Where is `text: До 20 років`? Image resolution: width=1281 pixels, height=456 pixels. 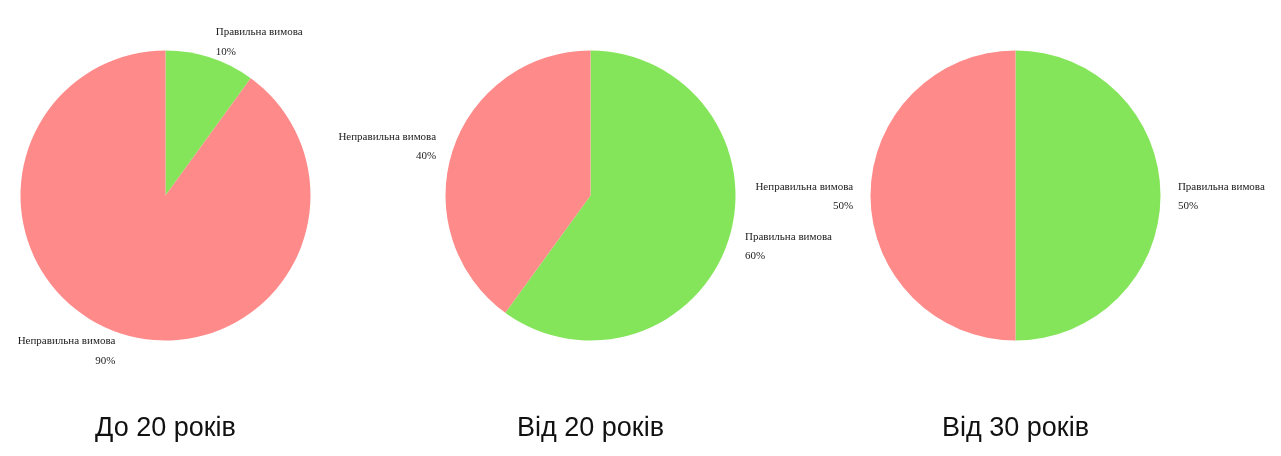 text: До 20 років is located at coordinates (165, 426).